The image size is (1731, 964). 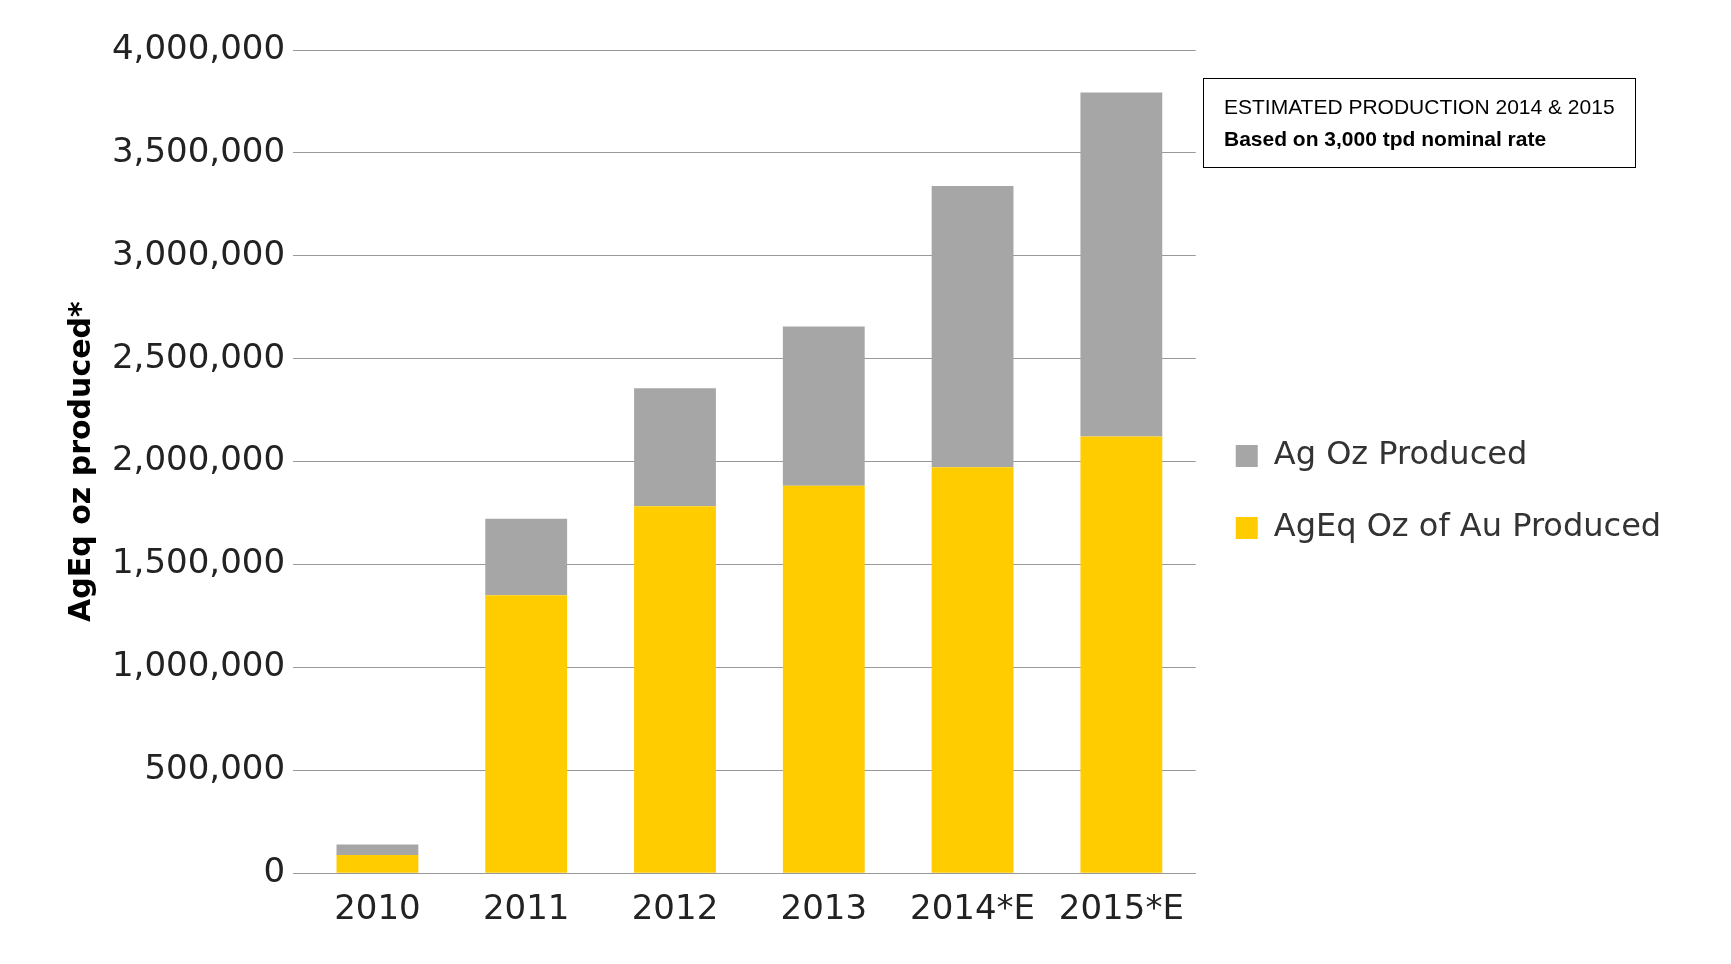 What do you see at coordinates (198, 561) in the screenshot?
I see `y-tick-label: 1,500,000` at bounding box center [198, 561].